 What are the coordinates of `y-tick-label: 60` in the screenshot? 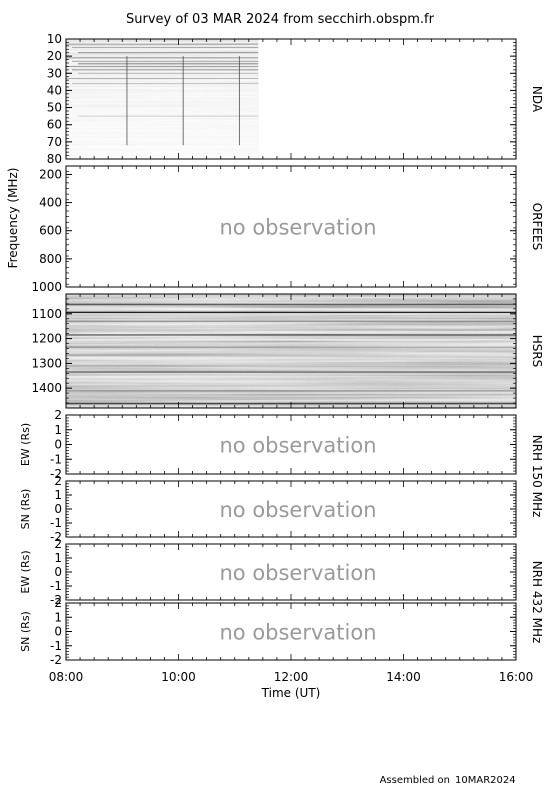 It's located at (54, 125).